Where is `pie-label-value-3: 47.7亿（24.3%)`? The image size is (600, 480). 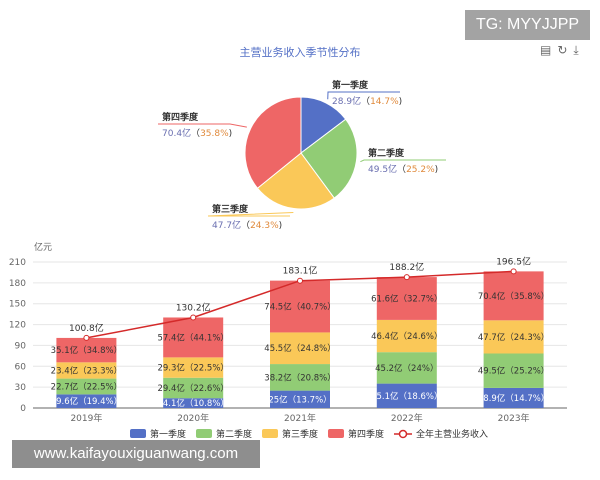 pie-label-value-3: 47.7亿（24.3%) is located at coordinates (247, 225).